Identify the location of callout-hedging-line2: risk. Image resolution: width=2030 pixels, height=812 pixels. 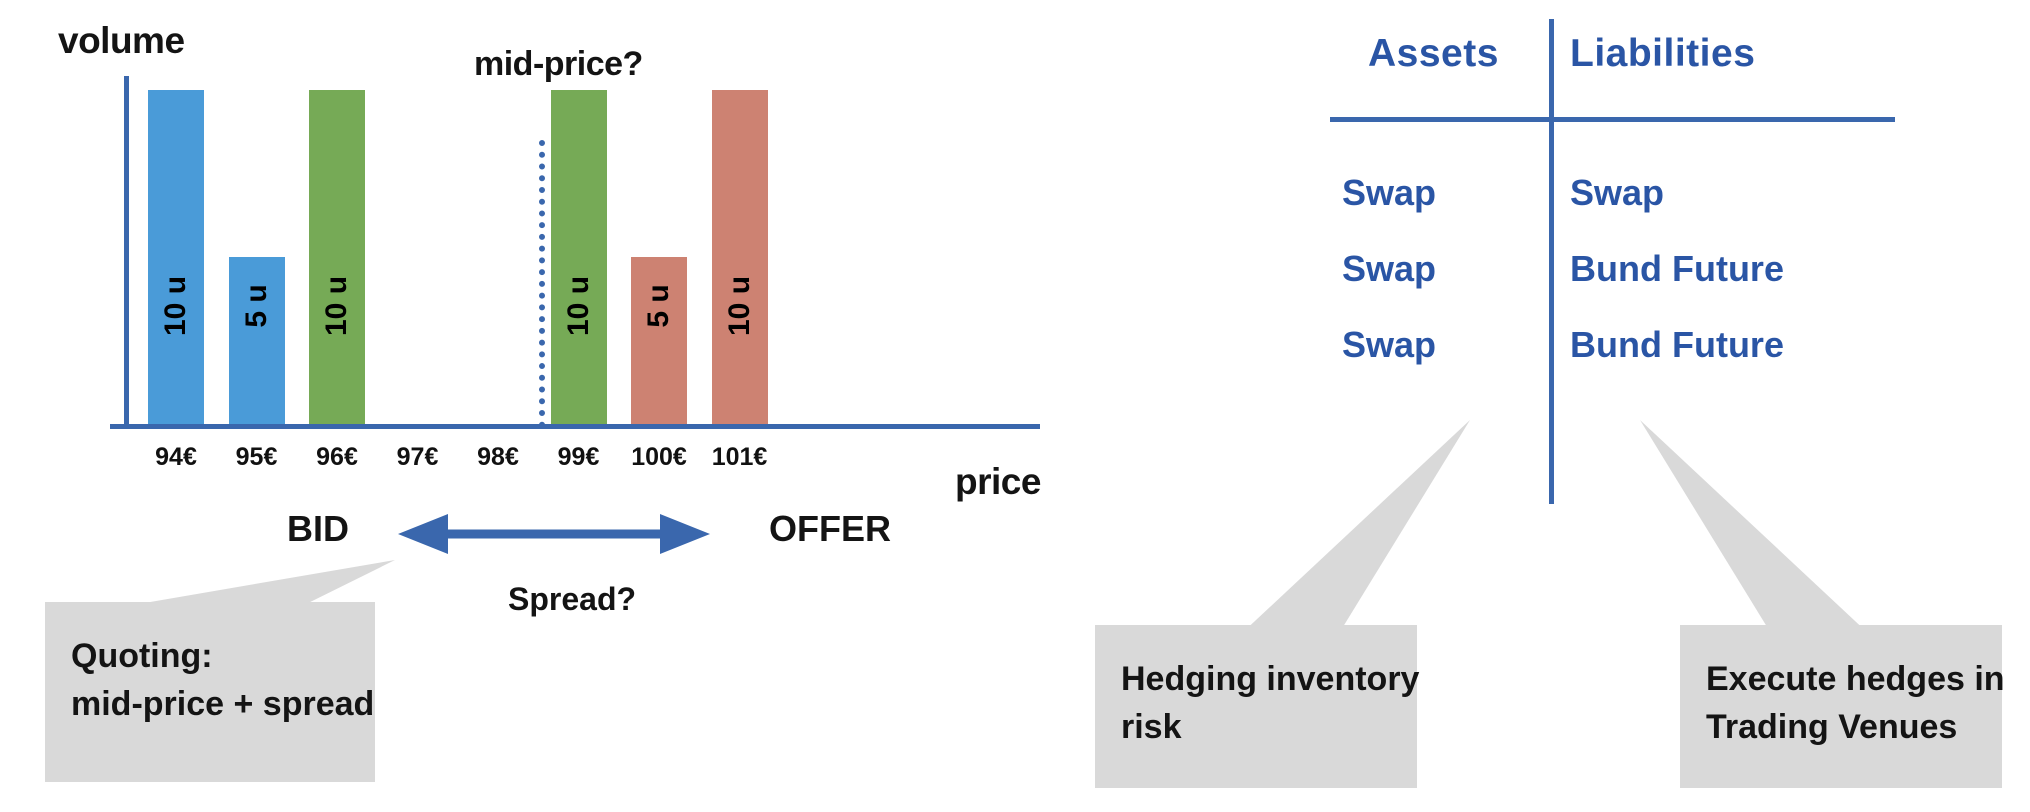
(1151, 727).